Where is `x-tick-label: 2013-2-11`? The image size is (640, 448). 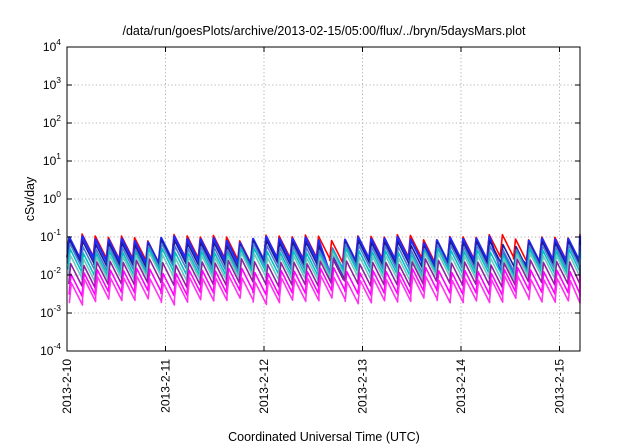
x-tick-label: 2013-2-11 is located at coordinates (165, 386).